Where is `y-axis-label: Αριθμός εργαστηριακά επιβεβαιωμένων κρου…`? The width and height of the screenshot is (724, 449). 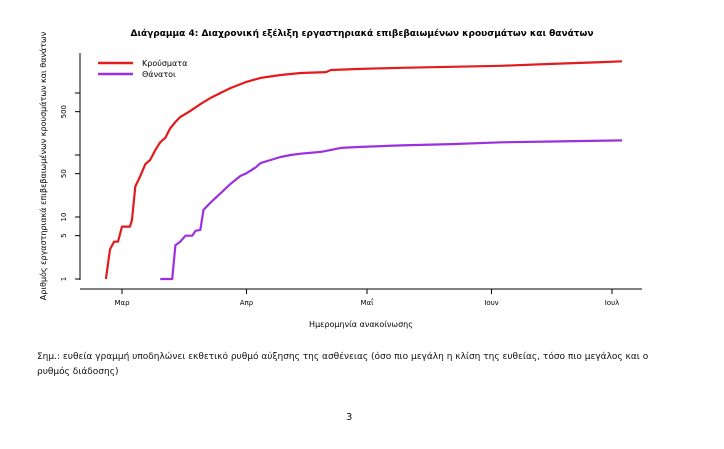
y-axis-label: Αριθμός εργαστηριακά επιβεβαιωμένων κρου… is located at coordinates (43, 165).